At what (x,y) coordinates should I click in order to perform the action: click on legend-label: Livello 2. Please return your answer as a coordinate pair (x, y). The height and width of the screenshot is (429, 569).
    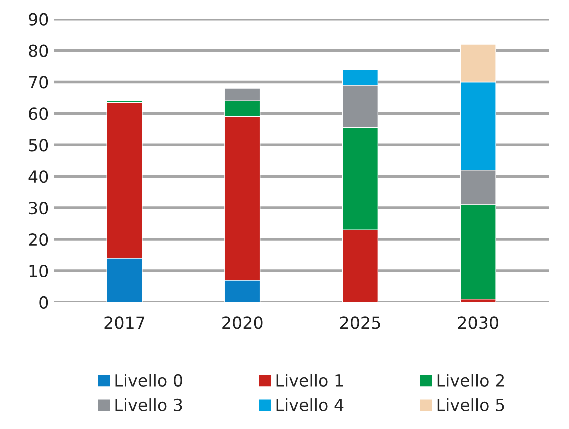
    Looking at the image, I should click on (471, 380).